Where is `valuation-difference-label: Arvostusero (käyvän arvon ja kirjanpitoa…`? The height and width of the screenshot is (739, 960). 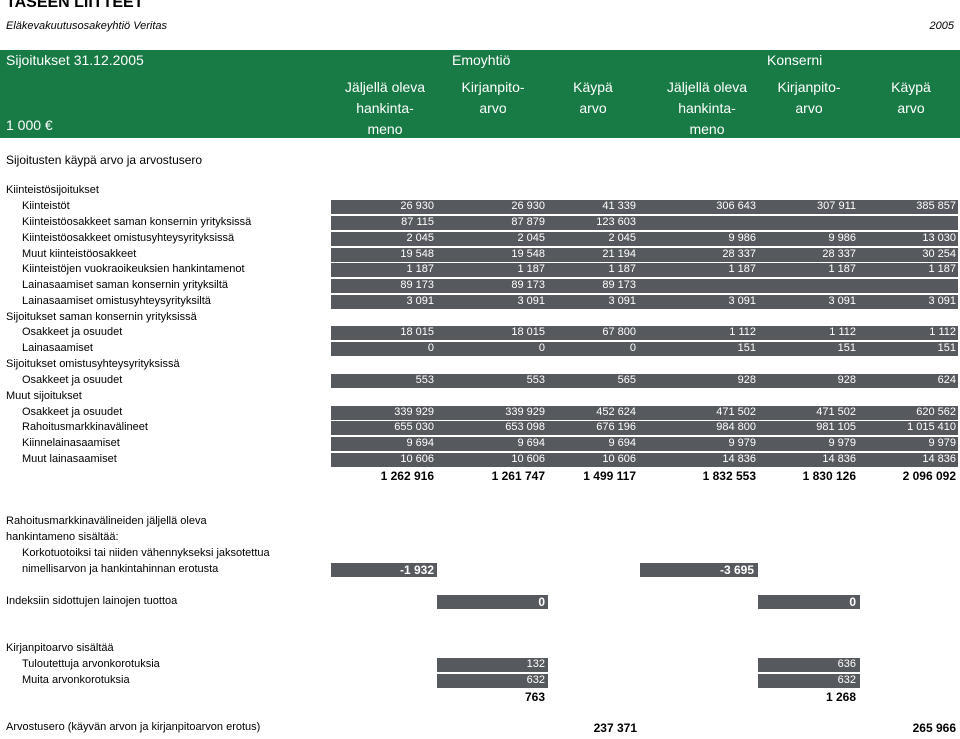
valuation-difference-label: Arvostusero (käyvän arvon ja kirjanpitoa… is located at coordinates (133, 727).